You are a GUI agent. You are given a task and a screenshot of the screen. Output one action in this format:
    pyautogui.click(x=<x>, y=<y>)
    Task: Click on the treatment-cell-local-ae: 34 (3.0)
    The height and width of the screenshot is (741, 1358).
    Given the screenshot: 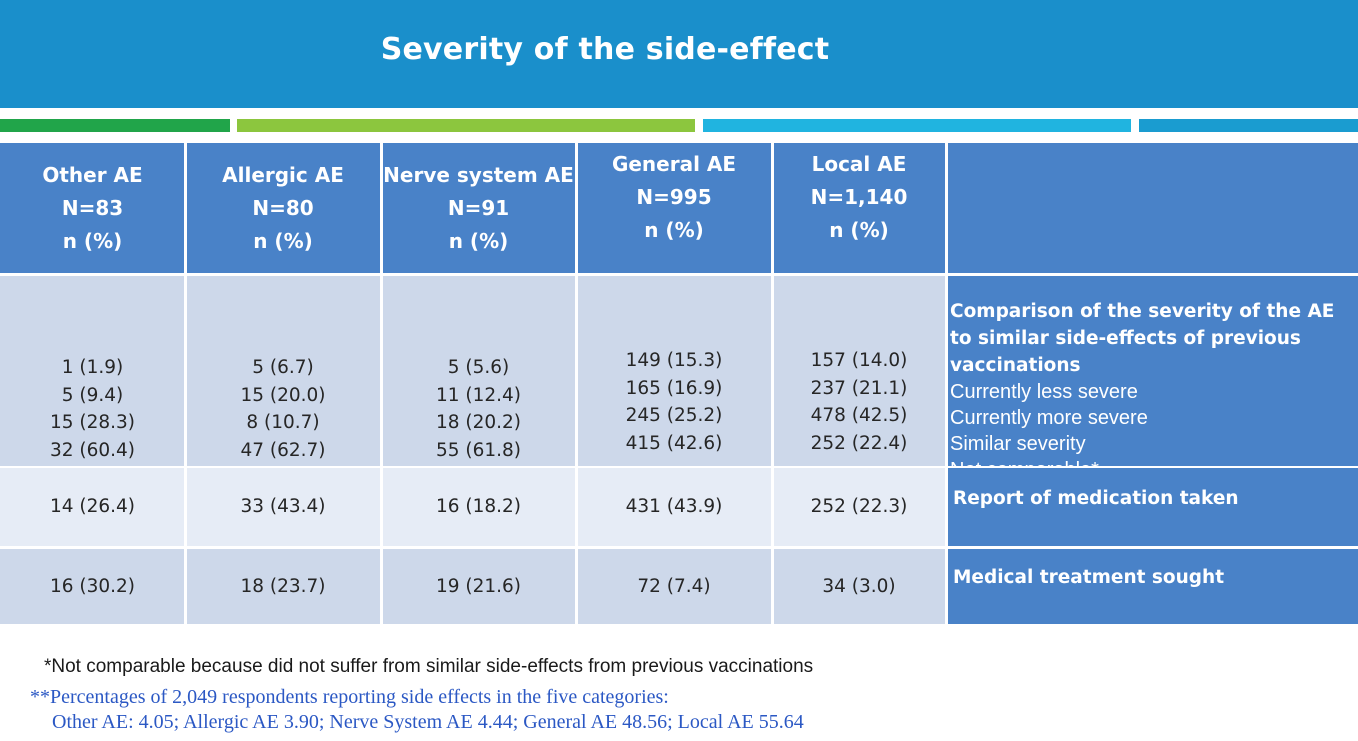 What is the action you would take?
    pyautogui.click(x=859, y=586)
    